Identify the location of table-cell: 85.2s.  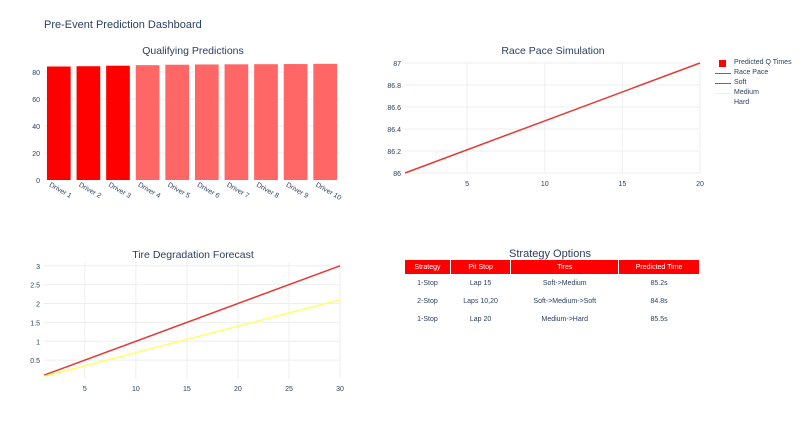
(659, 283).